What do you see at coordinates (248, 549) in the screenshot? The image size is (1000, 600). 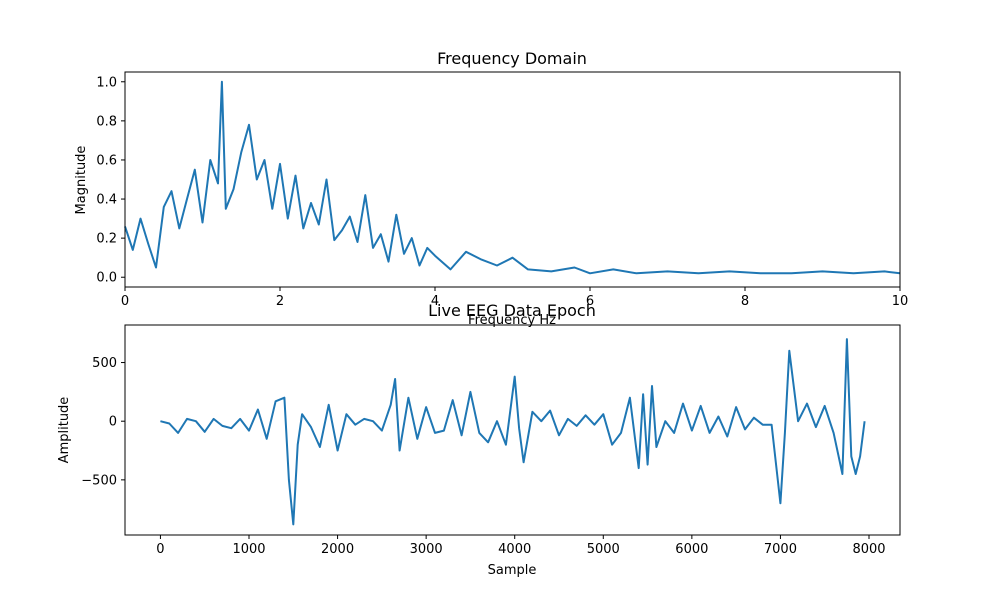 I see `x-tick-label: 1000` at bounding box center [248, 549].